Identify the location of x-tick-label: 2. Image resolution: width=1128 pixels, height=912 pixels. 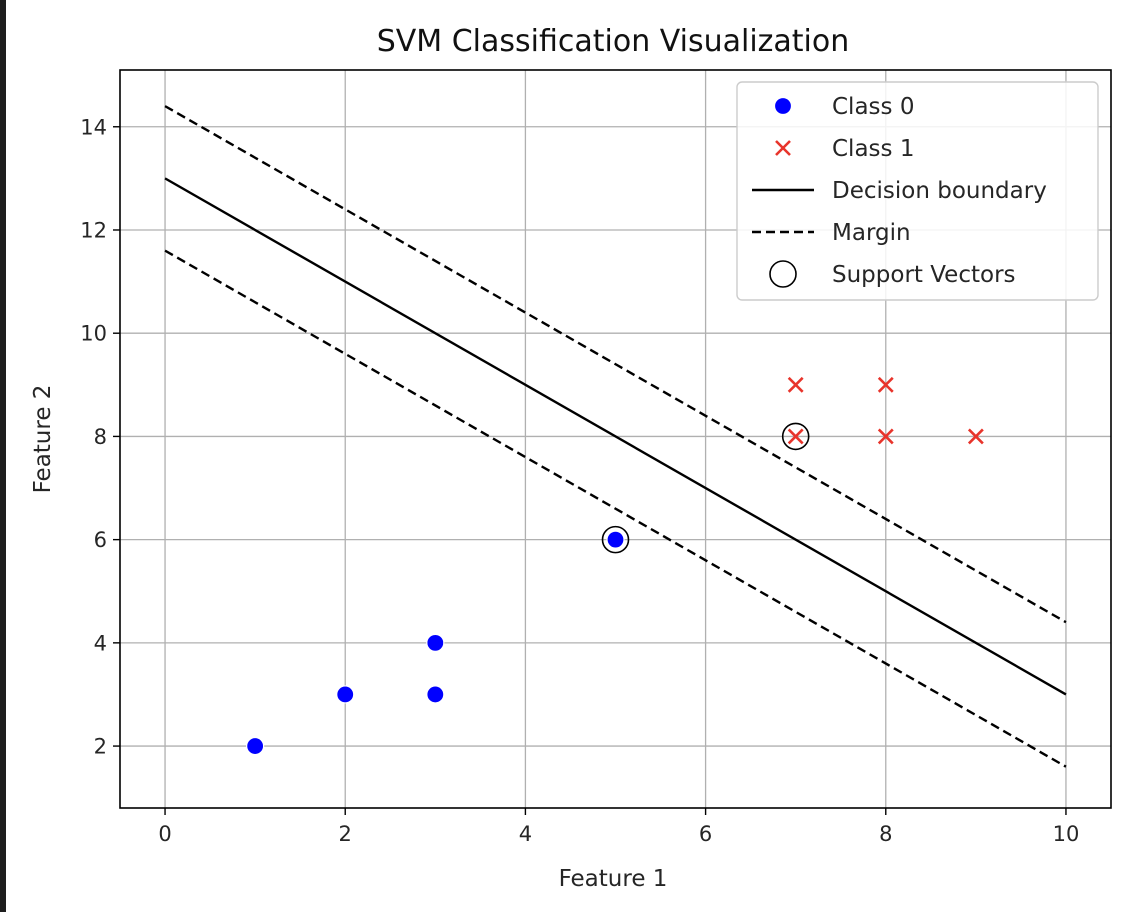
(345, 834).